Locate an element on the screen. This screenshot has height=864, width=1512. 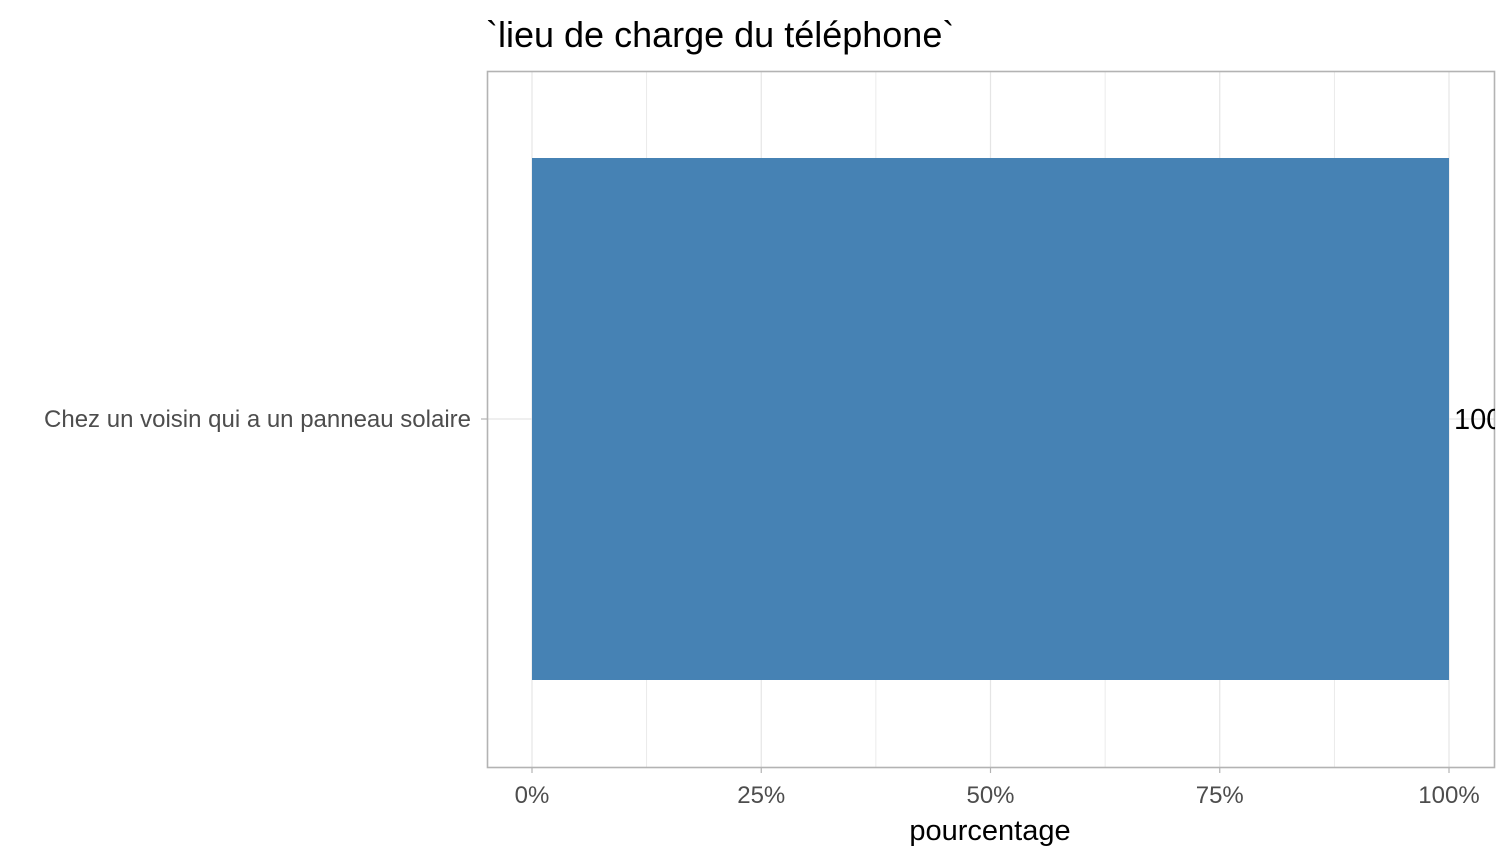
x-tick-label: 50% is located at coordinates (990, 795).